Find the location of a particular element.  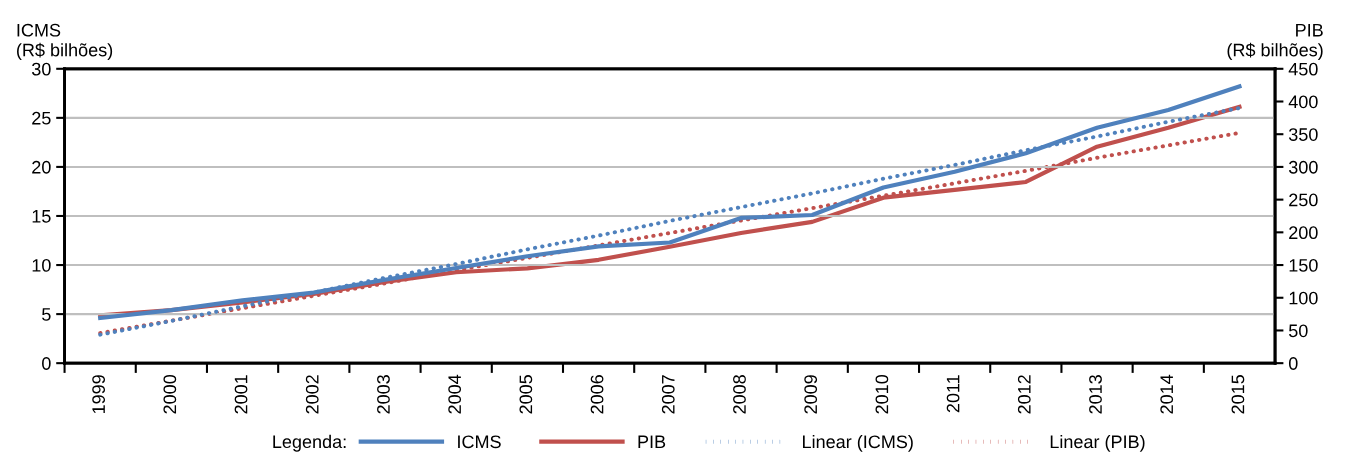

y2-tick-label: 400 is located at coordinates (1303, 102).